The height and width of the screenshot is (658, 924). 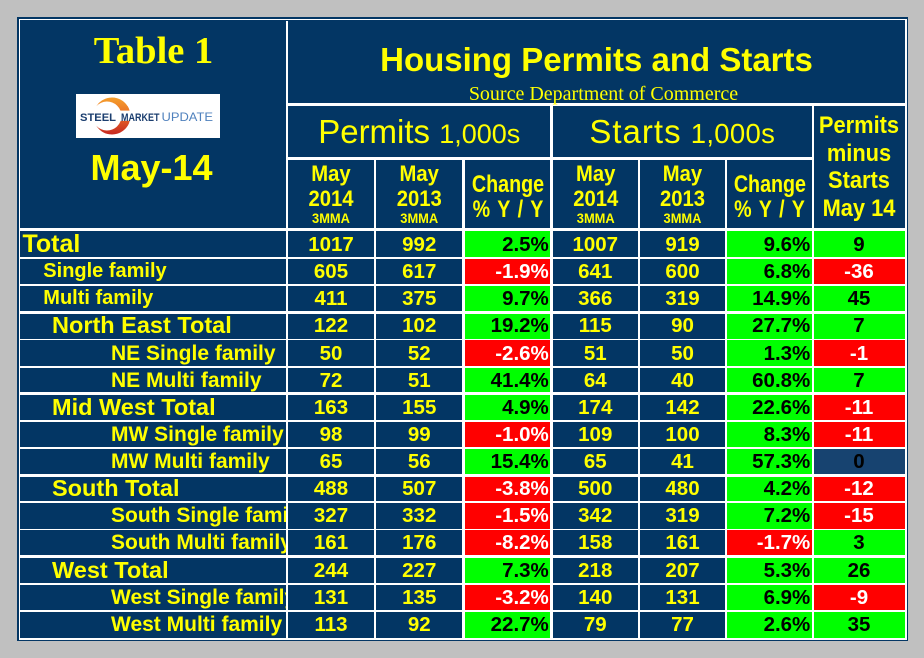 I want to click on svg-text: MARKET, so click(x=140, y=118).